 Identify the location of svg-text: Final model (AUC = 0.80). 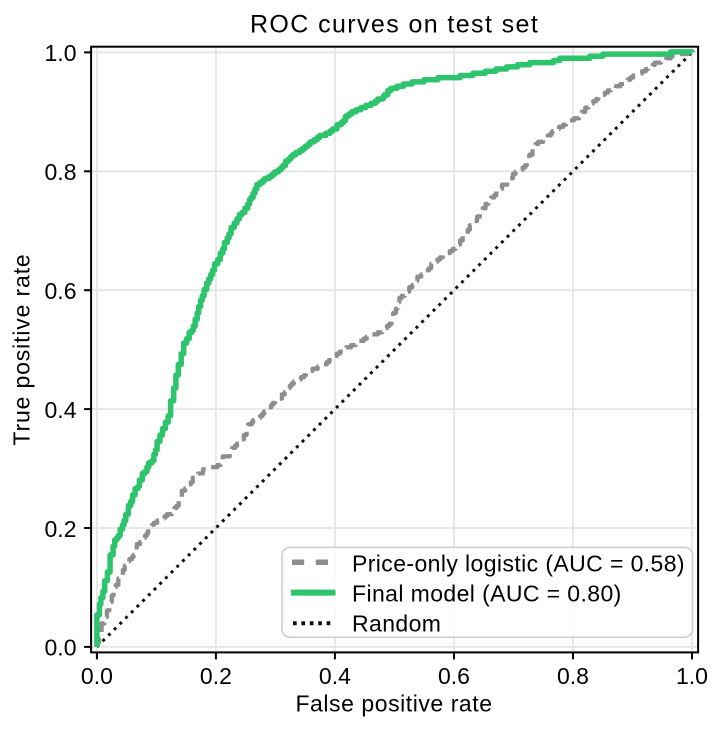
(487, 594).